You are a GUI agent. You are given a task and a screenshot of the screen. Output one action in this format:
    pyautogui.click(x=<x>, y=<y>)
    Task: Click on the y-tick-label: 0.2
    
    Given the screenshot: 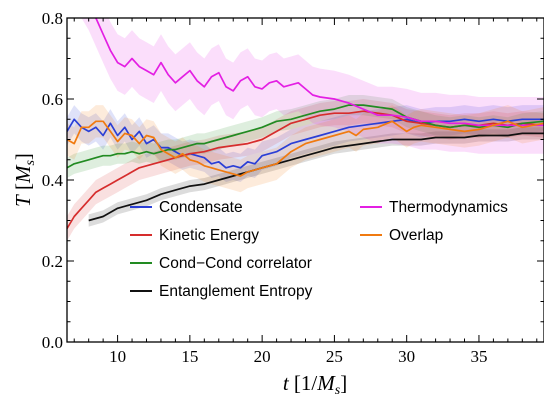 What is the action you would take?
    pyautogui.click(x=52, y=261)
    